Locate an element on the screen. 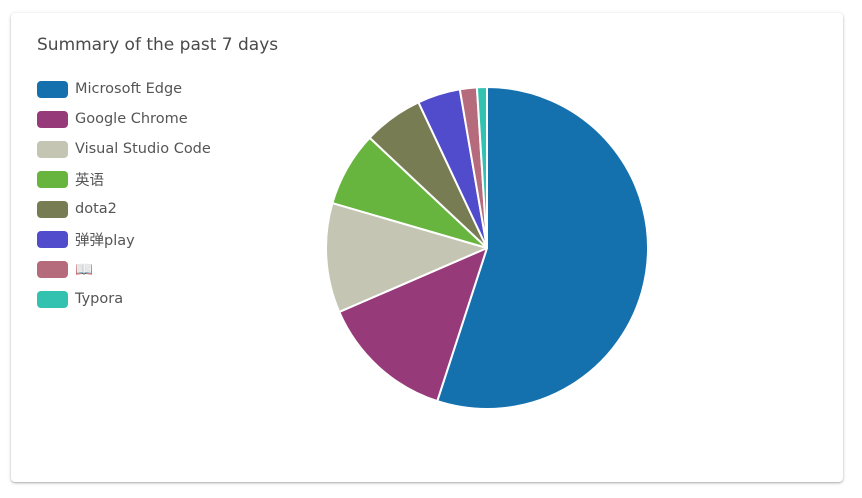 The image size is (862, 498). legend-item: dota2 is located at coordinates (124, 209).